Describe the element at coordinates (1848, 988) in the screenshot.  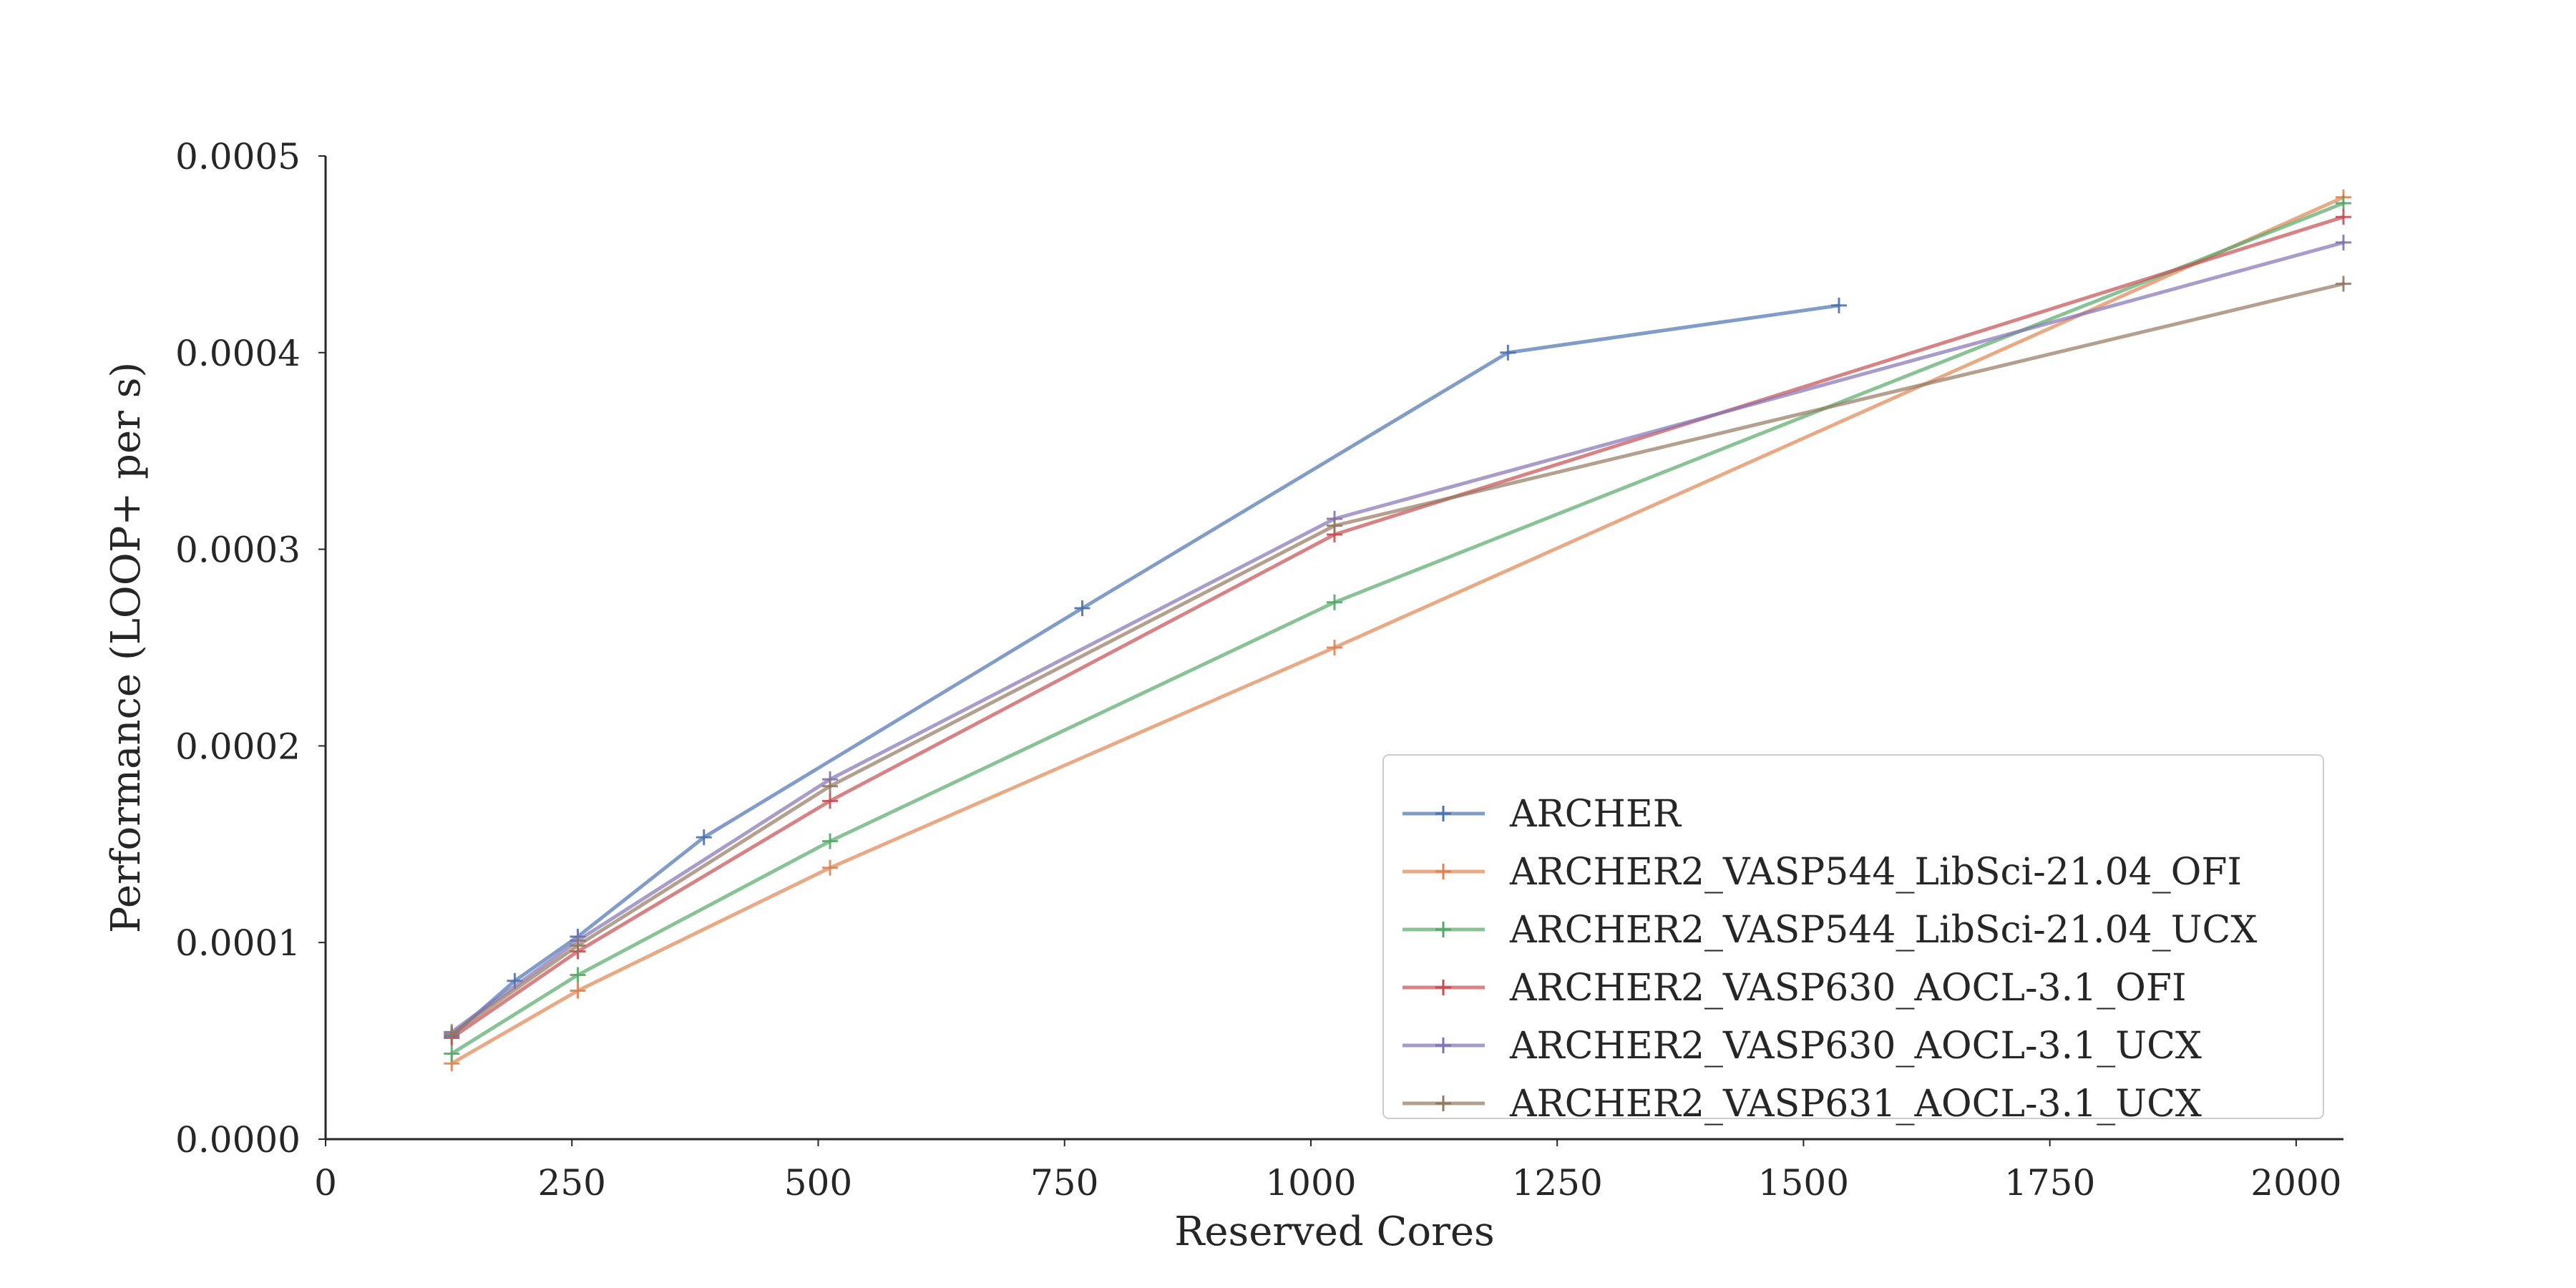
I see `legend-label: ARCHER2_VASP630_AOCL-3.1_OFI` at that location.